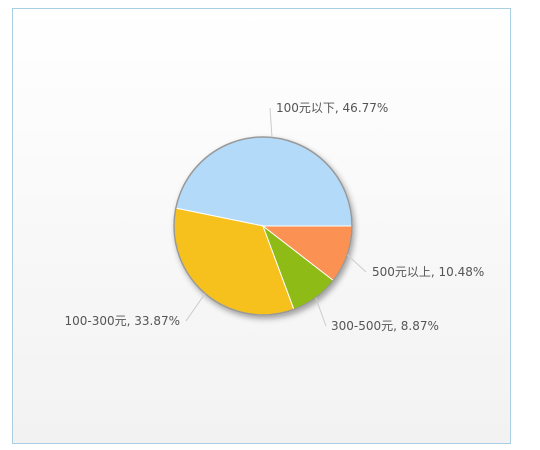  I want to click on label-part: 33.87%, so click(157, 321).